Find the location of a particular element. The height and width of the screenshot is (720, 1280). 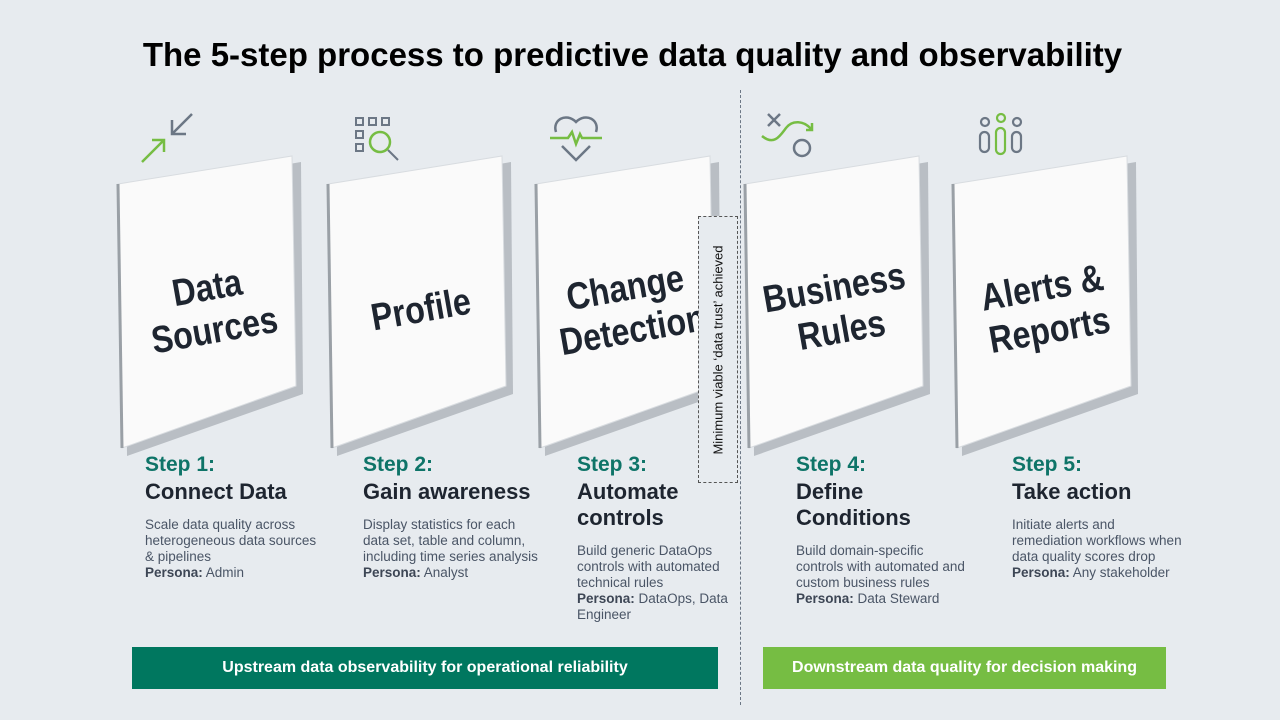

step-title: Define Conditions is located at coordinates (853, 504).